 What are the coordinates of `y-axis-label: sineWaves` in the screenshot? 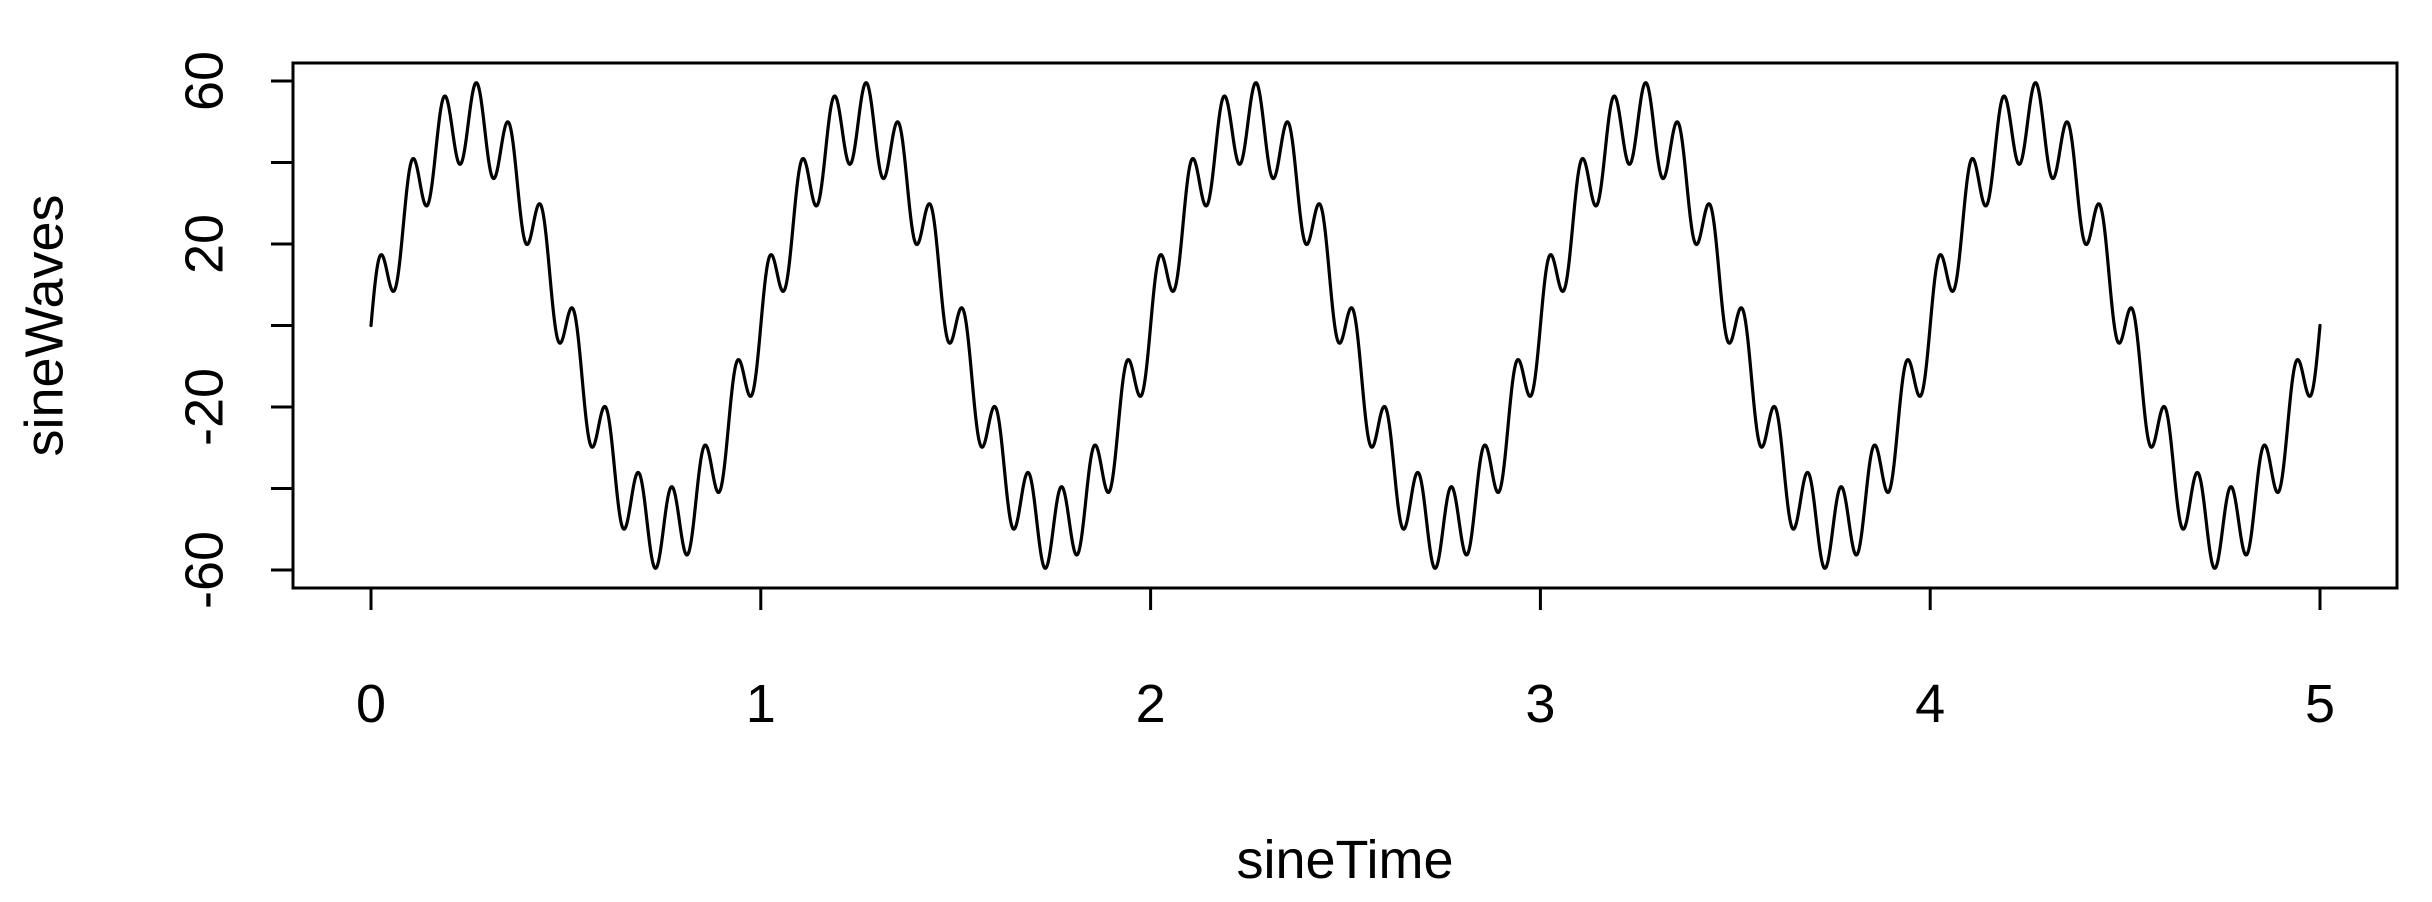 It's located at (44, 325).